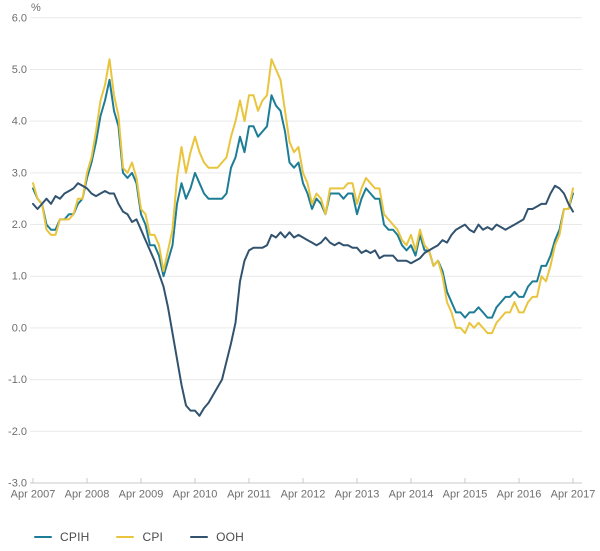  Describe the element at coordinates (199, 537) in the screenshot. I see `legend-swatch-ooh-line-icon` at that location.